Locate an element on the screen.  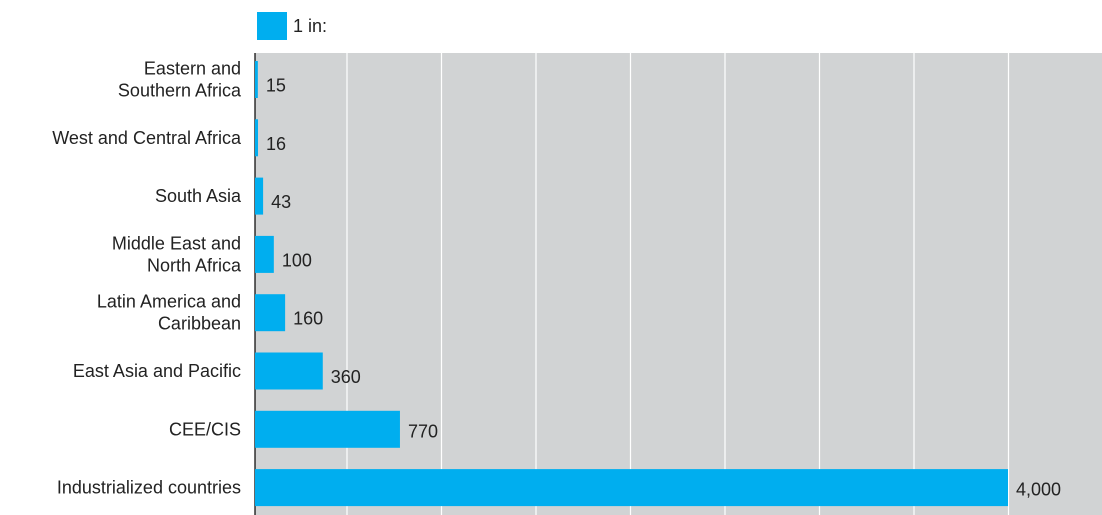
category-label: East Asia and Pacific is located at coordinates (157, 371).